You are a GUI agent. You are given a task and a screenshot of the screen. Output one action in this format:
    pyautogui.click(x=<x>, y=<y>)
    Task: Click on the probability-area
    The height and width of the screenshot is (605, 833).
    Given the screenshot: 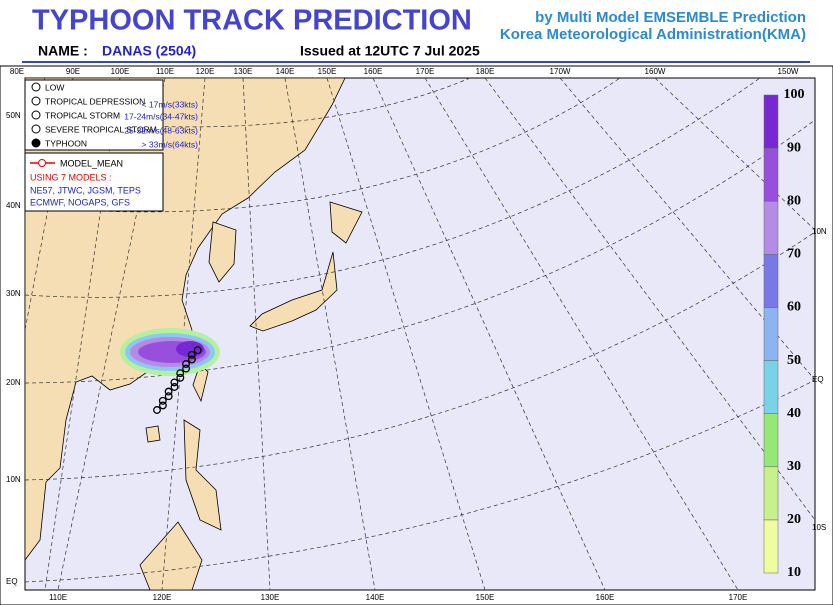 What is the action you would take?
    pyautogui.click(x=170, y=352)
    